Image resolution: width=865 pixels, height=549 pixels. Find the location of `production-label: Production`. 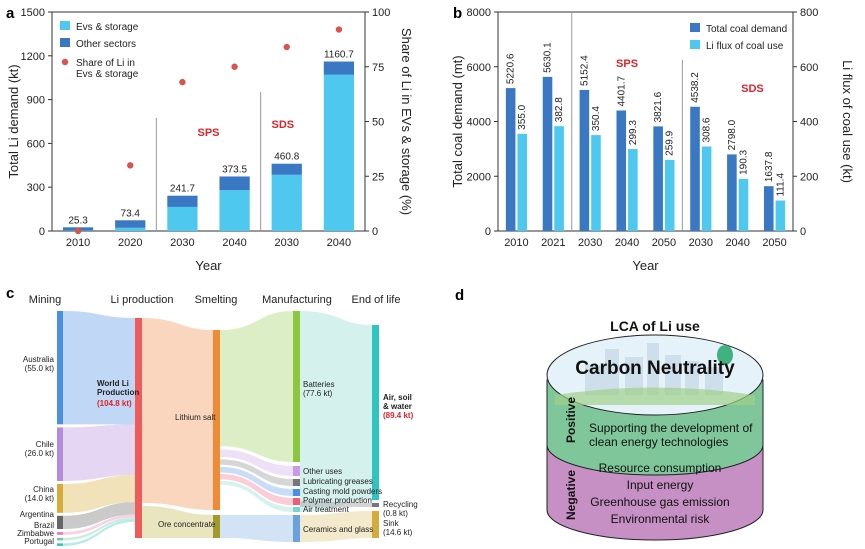

production-label: Production is located at coordinates (118, 392).